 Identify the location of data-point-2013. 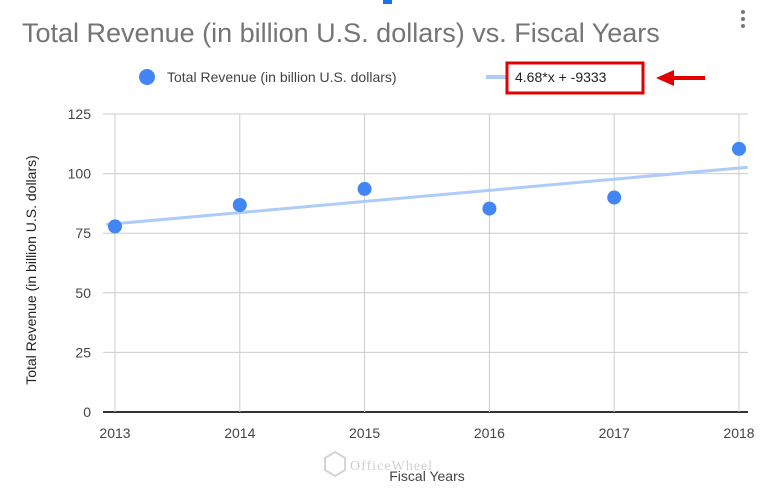
(115, 226).